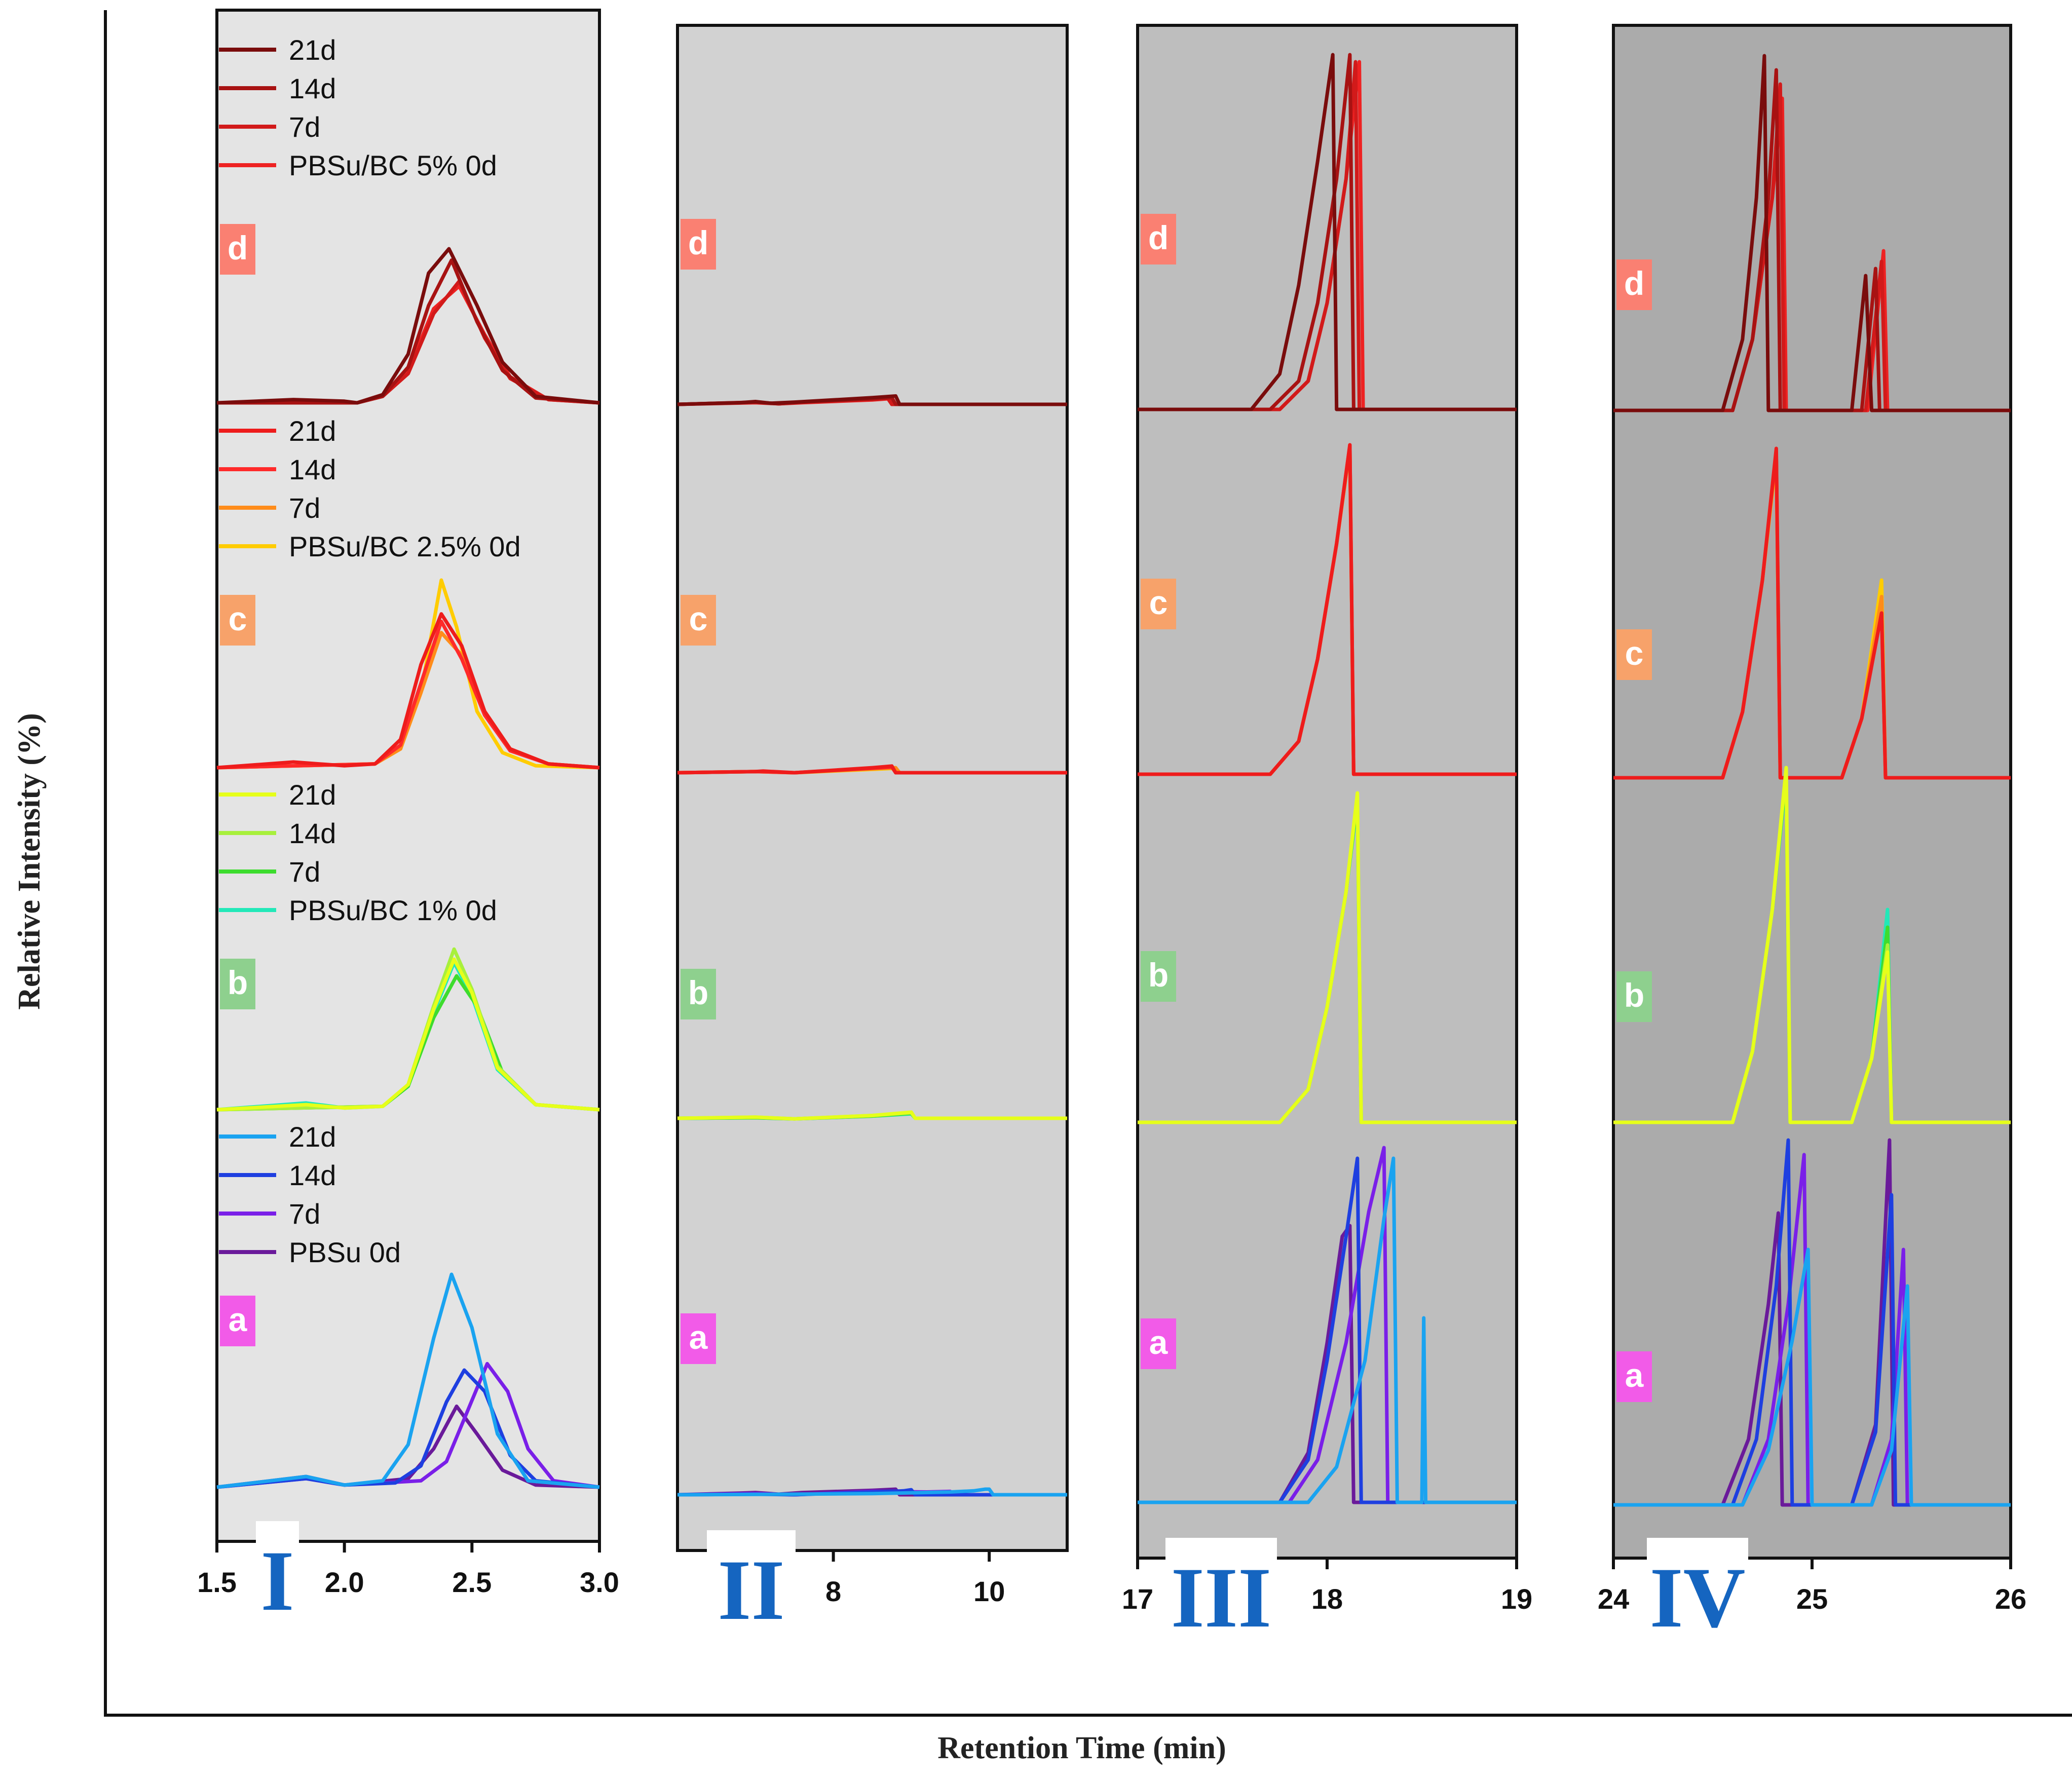 The width and height of the screenshot is (2072, 1778). I want to click on panel-label: IV, so click(1698, 1598).